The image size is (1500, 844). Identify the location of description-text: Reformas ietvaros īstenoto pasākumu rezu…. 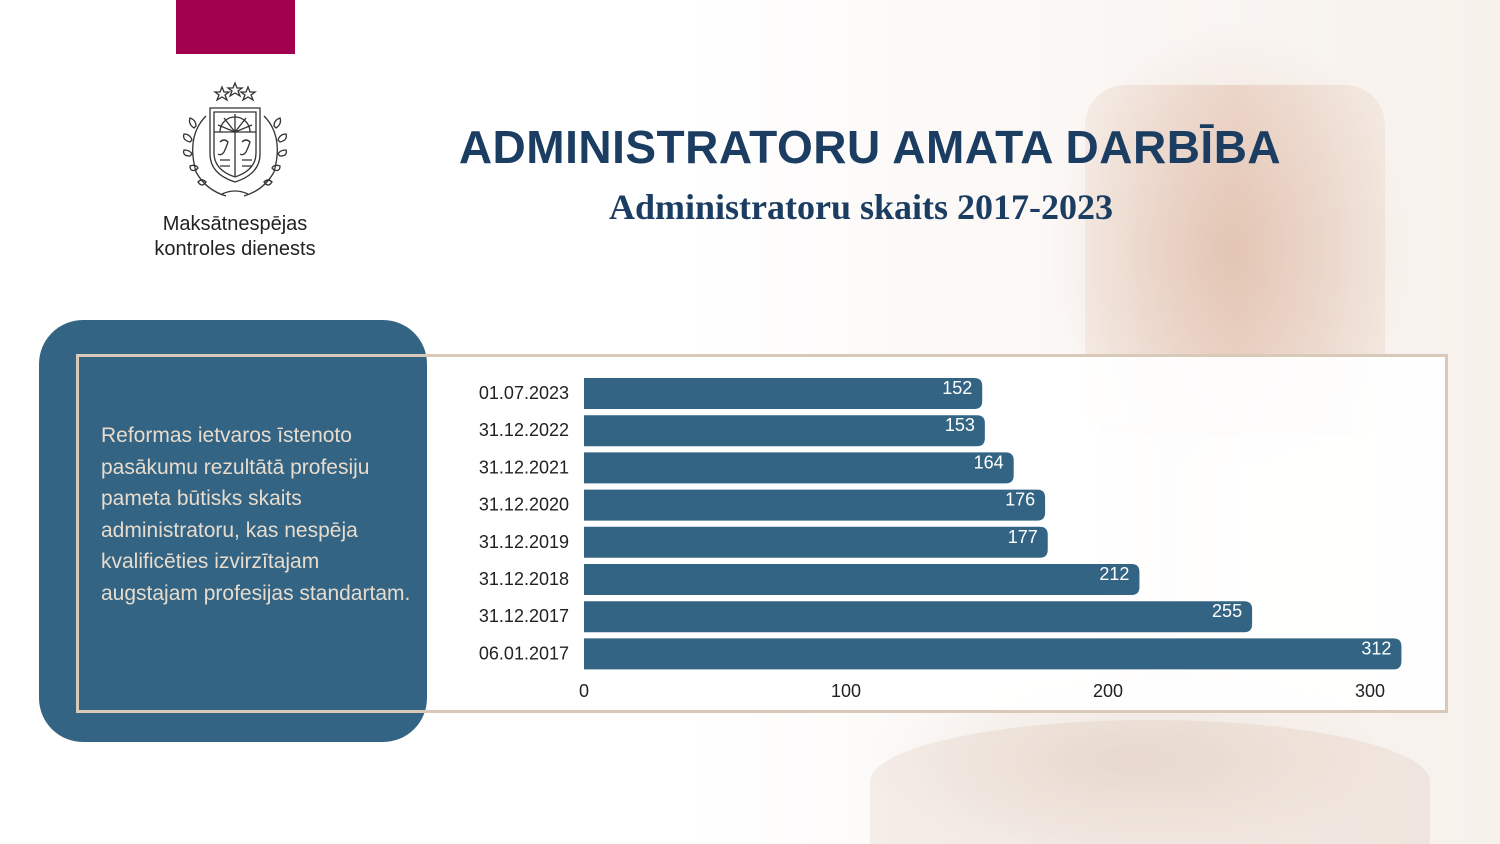
(256, 514).